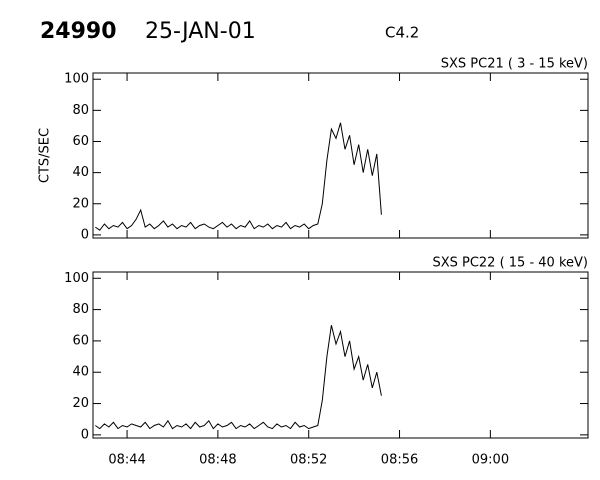 The height and width of the screenshot is (480, 600). I want to click on x-tick-label: 08:48, so click(217, 460).